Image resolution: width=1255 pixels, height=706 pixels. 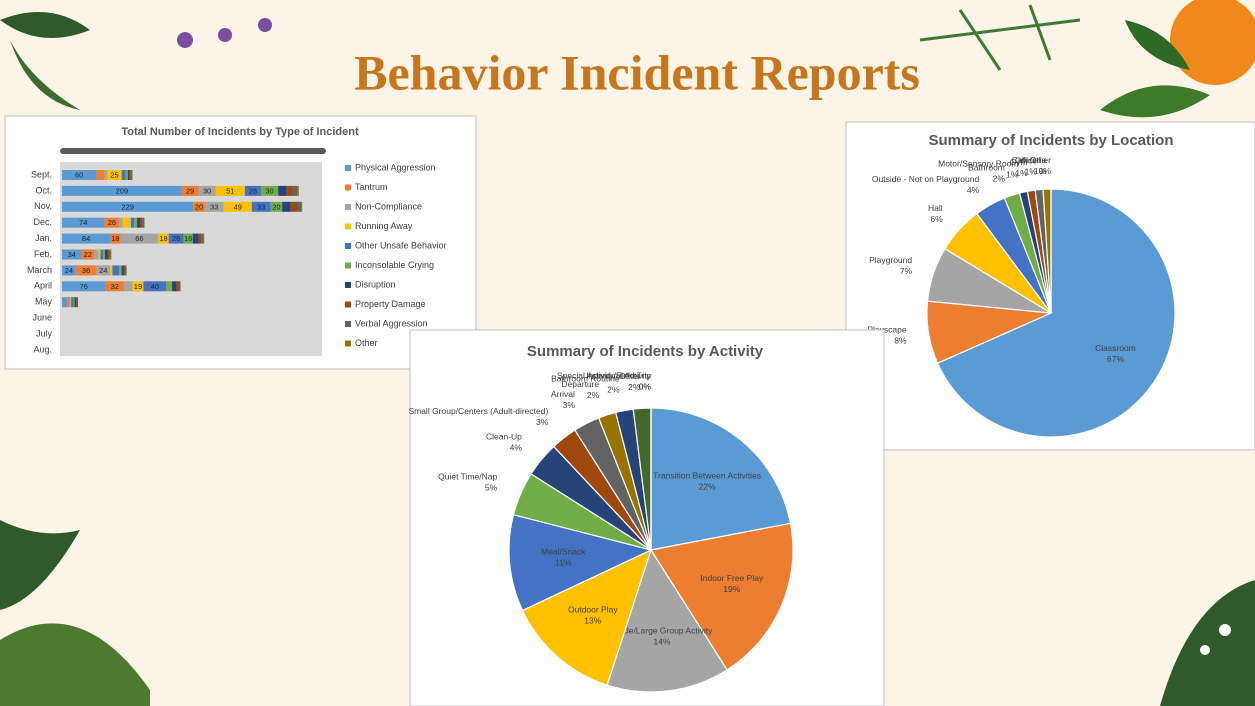 What do you see at coordinates (618, 376) in the screenshot?
I see `slice-label: Individual Activity` at bounding box center [618, 376].